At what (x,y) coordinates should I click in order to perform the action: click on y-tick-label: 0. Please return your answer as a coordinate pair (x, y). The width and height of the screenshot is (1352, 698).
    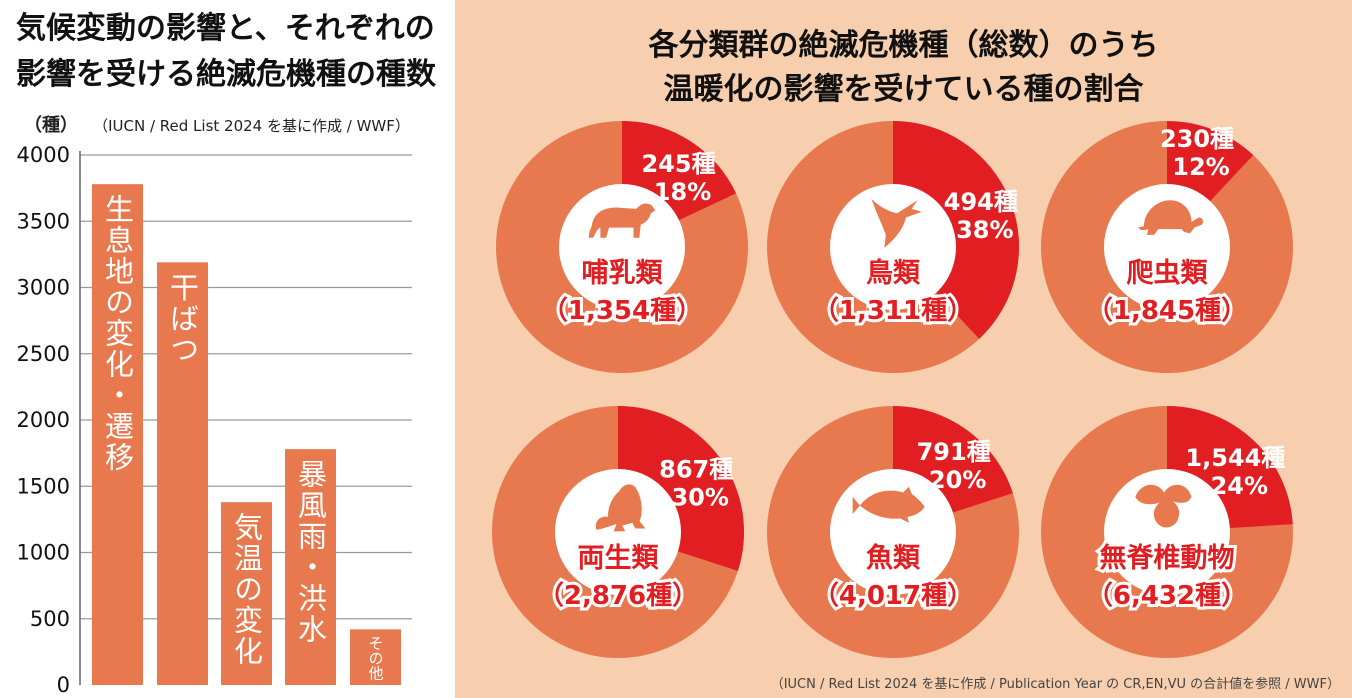
    Looking at the image, I should click on (63, 685).